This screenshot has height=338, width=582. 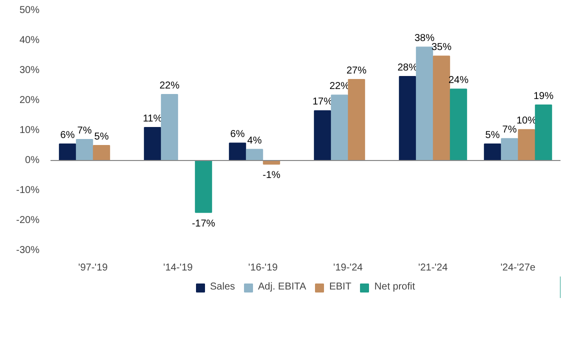 What do you see at coordinates (29, 130) in the screenshot?
I see `y-tick-label: 10%` at bounding box center [29, 130].